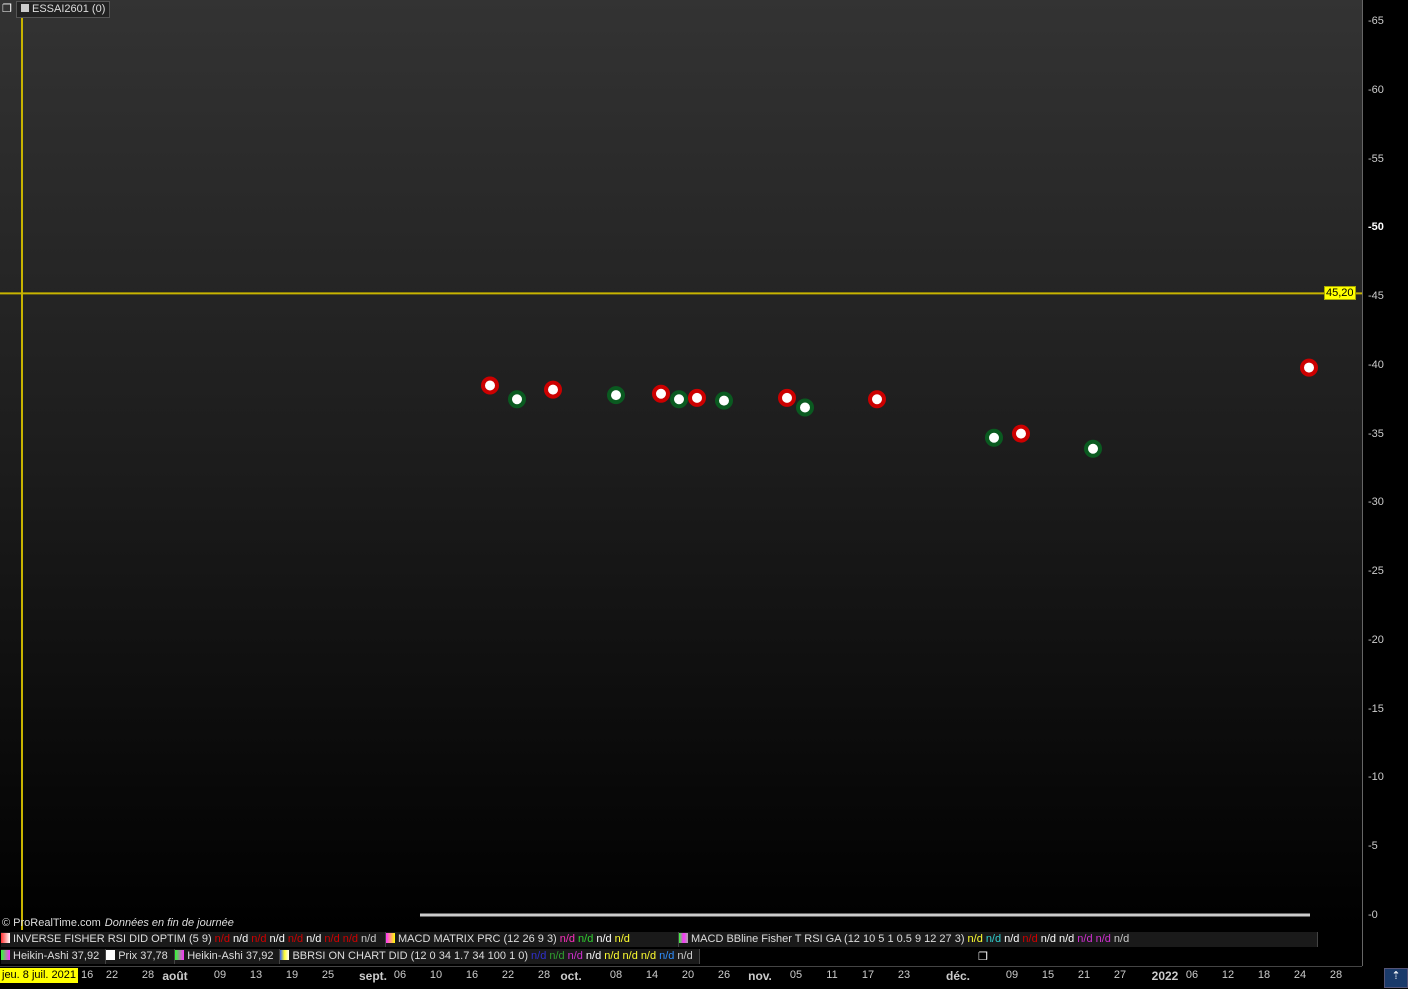 This screenshot has height=989, width=1408. What do you see at coordinates (796, 975) in the screenshot?
I see `x-tick-label: 05` at bounding box center [796, 975].